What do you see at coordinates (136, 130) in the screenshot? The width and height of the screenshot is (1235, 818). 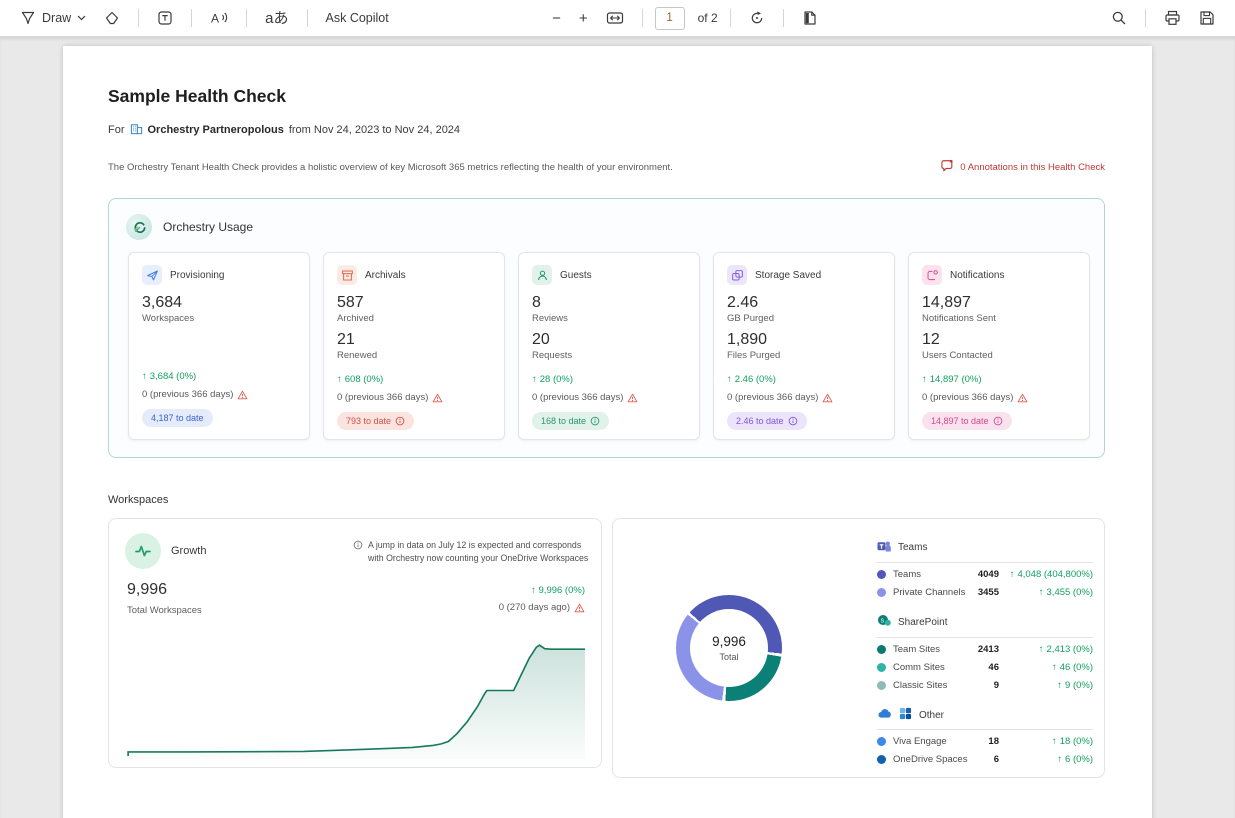 I see `organization-icon` at bounding box center [136, 130].